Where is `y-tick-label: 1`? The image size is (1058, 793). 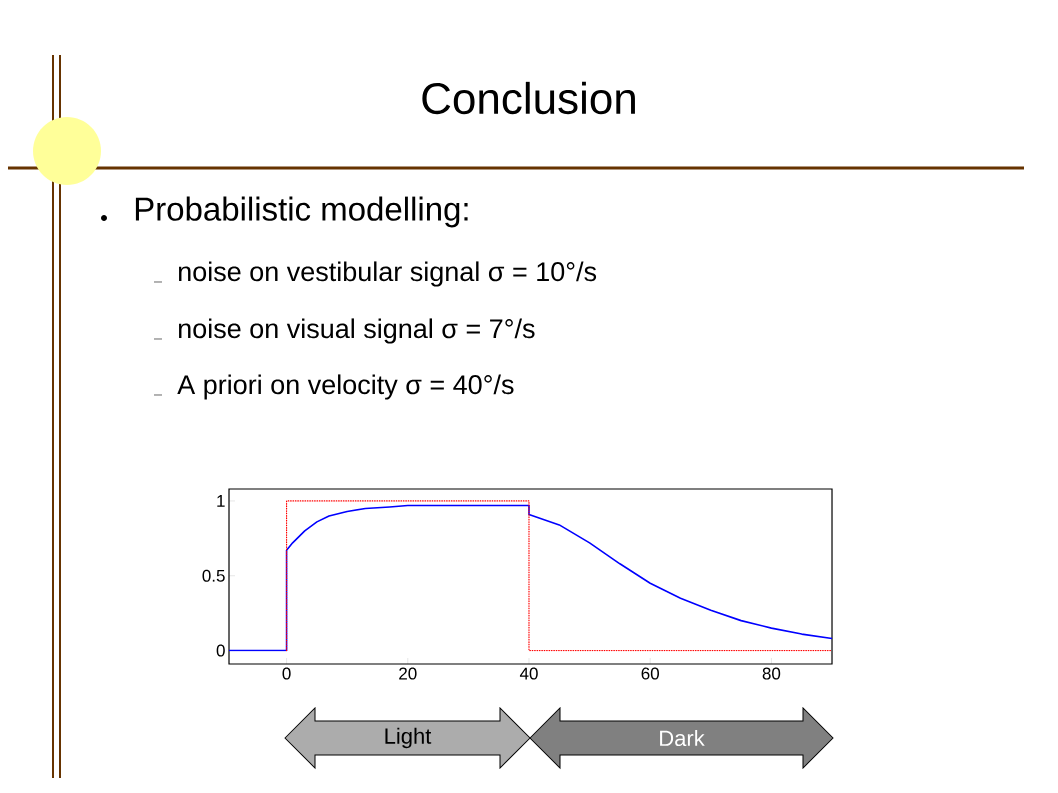
y-tick-label: 1 is located at coordinates (221, 501).